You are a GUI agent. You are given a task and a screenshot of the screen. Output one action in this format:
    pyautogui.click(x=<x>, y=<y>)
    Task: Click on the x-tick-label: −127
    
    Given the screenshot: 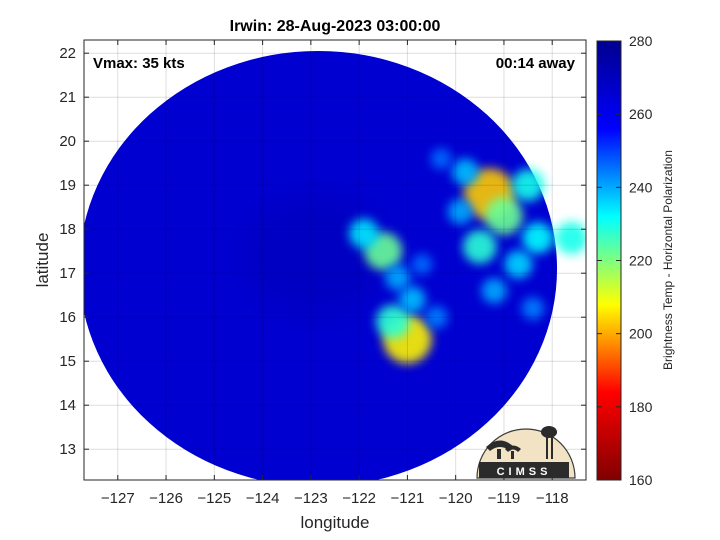 What is the action you would take?
    pyautogui.click(x=118, y=498)
    